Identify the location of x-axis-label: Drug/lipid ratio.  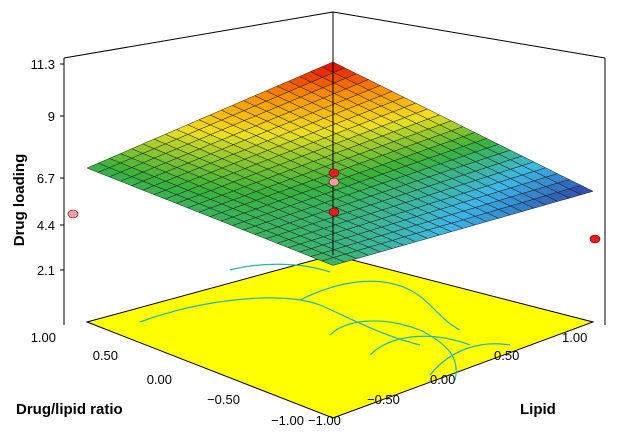
(69, 409).